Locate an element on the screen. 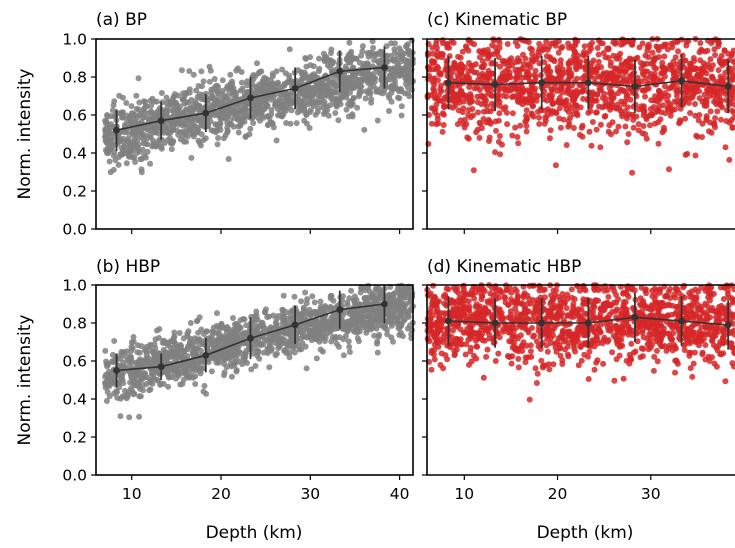  y-tick-label: 0.0 is located at coordinates (74, 230).